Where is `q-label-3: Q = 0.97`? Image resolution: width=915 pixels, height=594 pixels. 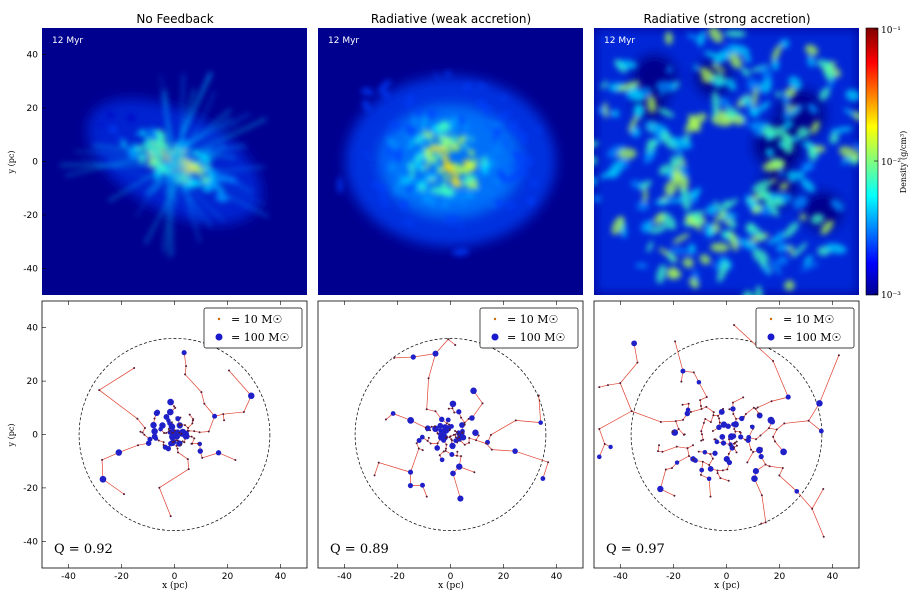 q-label-3: Q = 0.97 is located at coordinates (635, 549).